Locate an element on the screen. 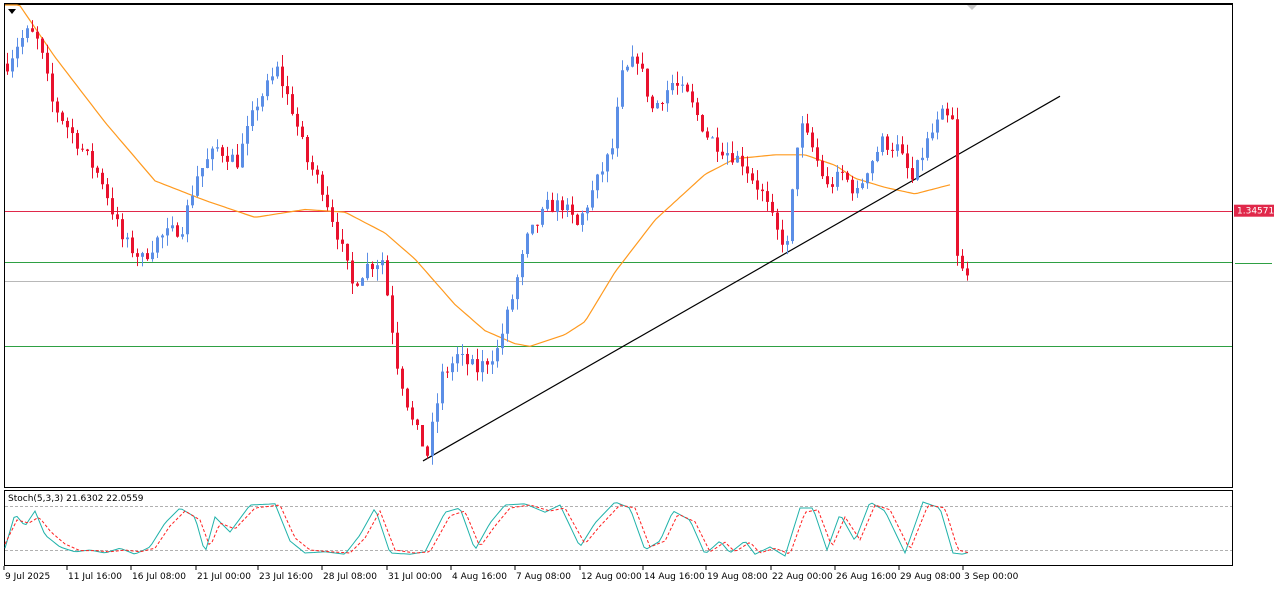 The width and height of the screenshot is (1280, 589). scroll-marker-icon is located at coordinates (972, 7).